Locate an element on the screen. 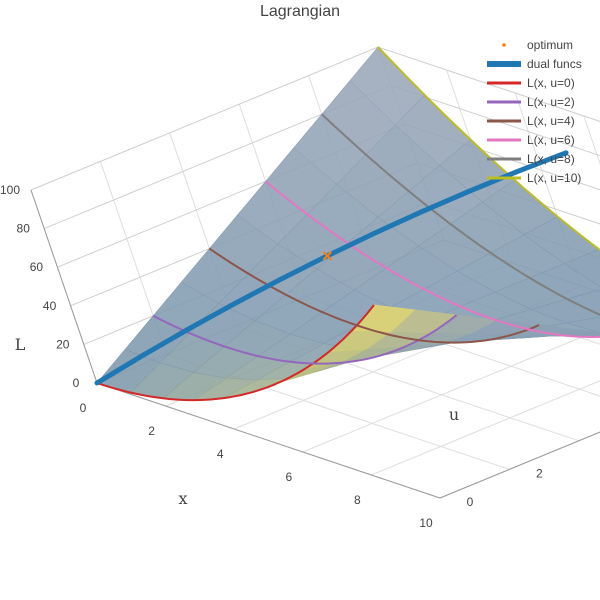 The image size is (600, 600). u-axis-title: u is located at coordinates (454, 414).